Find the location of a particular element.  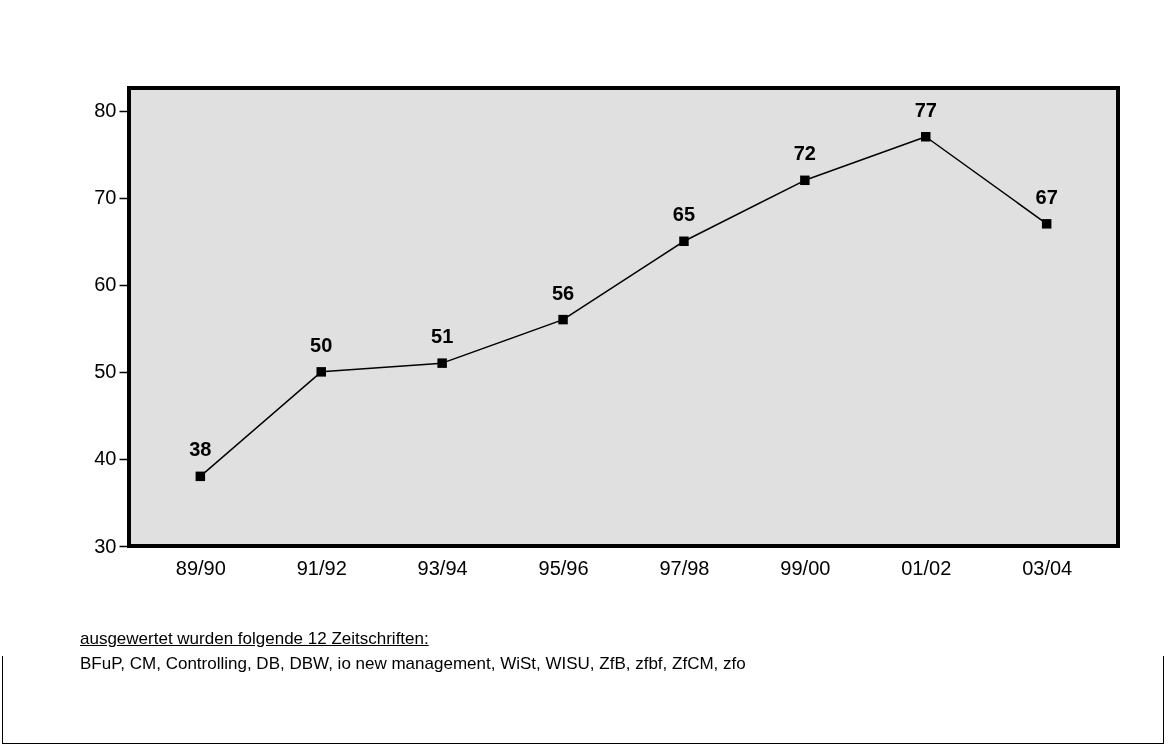

x-tick-label: 01/02 is located at coordinates (926, 567).